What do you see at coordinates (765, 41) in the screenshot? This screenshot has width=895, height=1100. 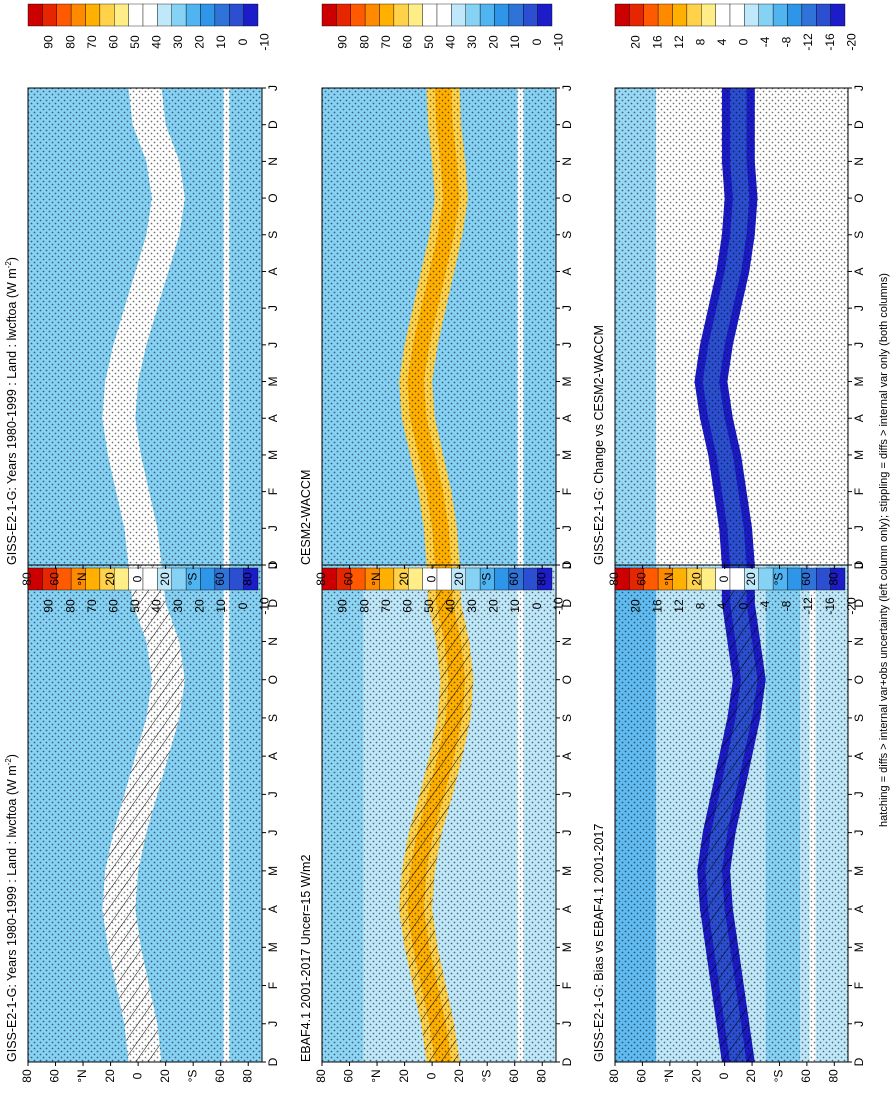 I see `colorbar-label: -4` at bounding box center [765, 41].